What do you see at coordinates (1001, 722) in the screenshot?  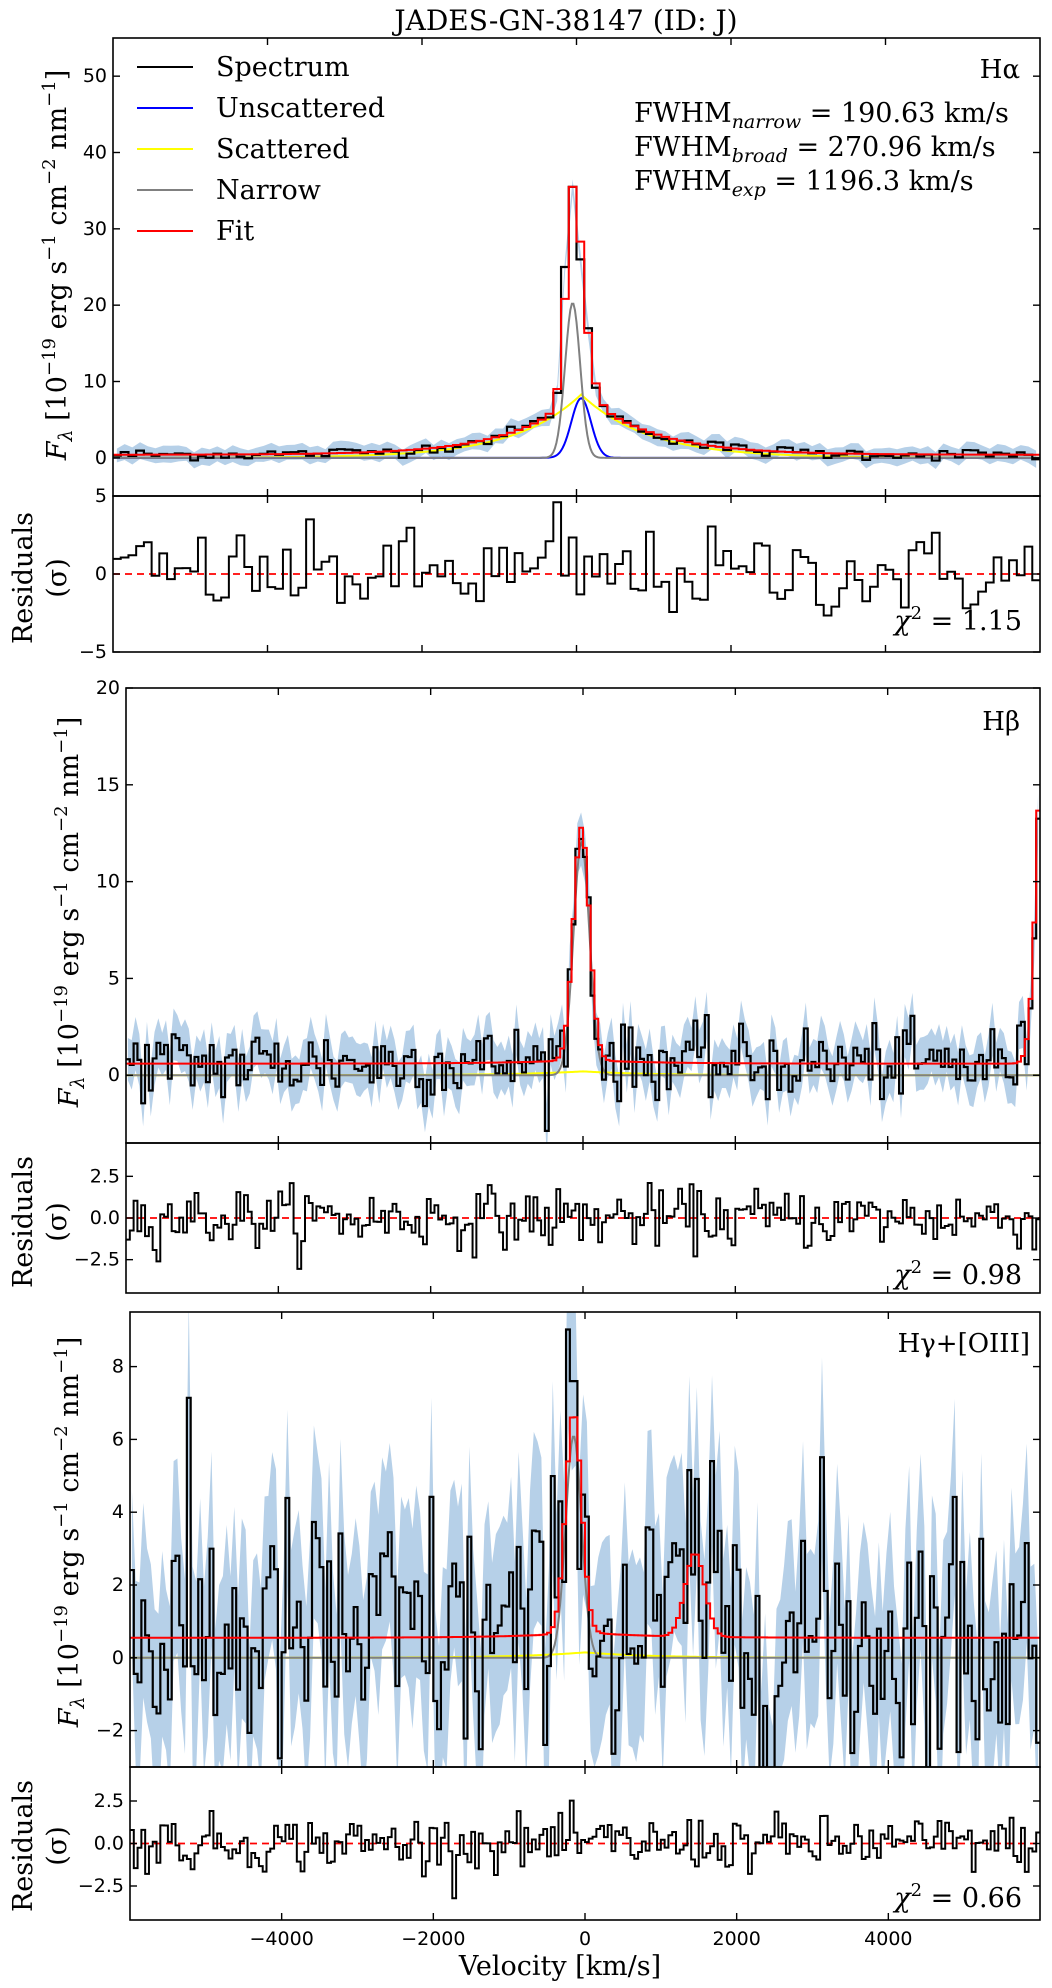 I see `line-name-hbeta: Hβ` at bounding box center [1001, 722].